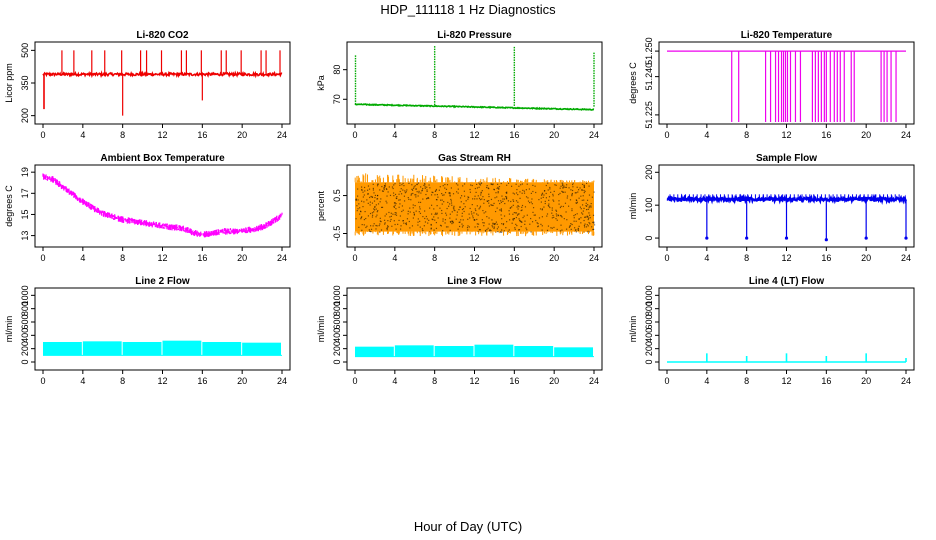  What do you see at coordinates (337, 335) in the screenshot?
I see `y-tick-label: 400` at bounding box center [337, 335].